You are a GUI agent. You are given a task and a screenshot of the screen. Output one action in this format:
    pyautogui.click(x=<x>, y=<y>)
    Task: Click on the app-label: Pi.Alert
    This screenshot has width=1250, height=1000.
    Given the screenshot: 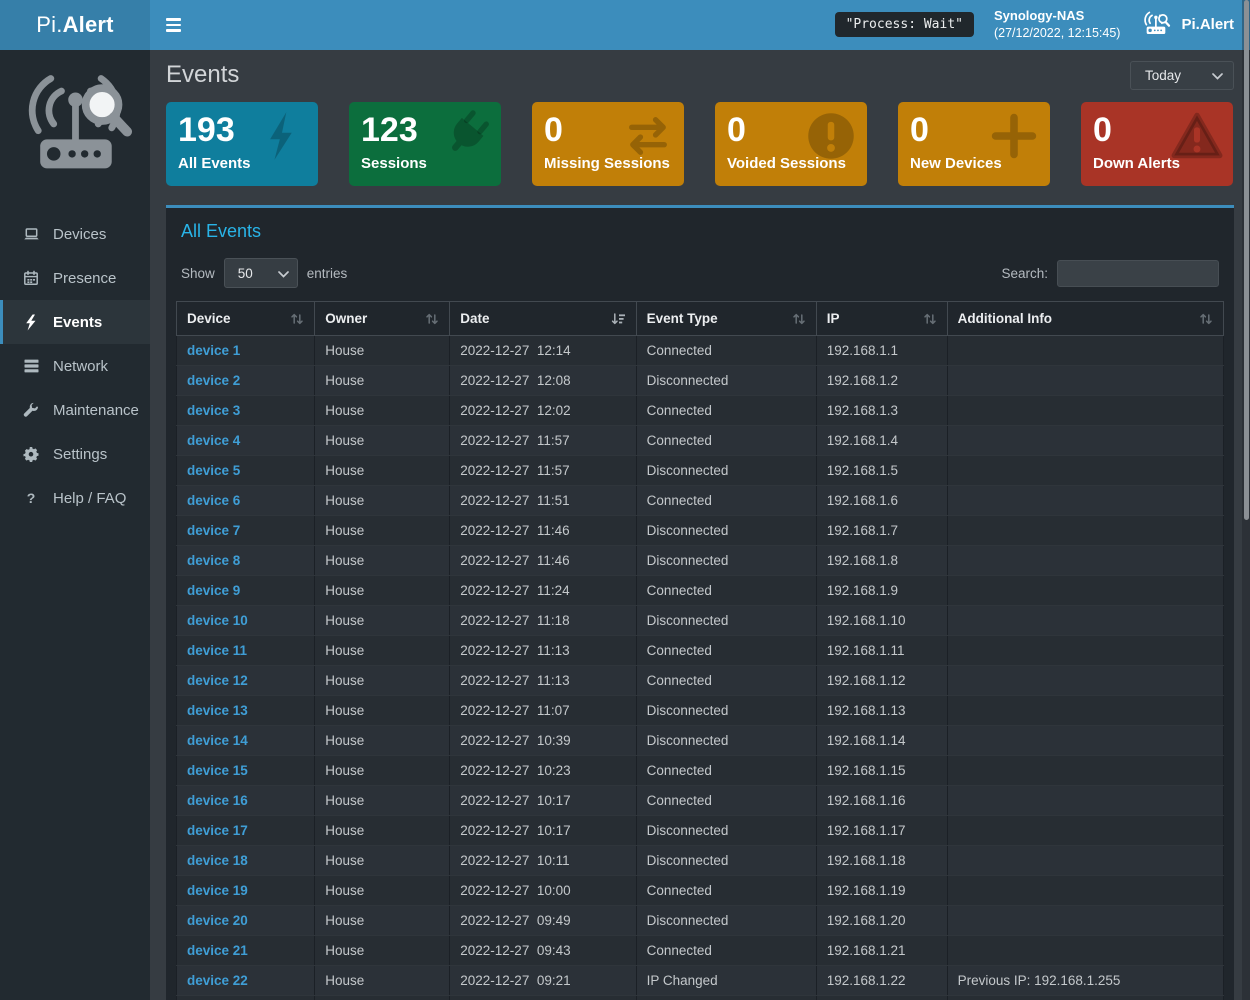 What is the action you would take?
    pyautogui.click(x=1207, y=25)
    